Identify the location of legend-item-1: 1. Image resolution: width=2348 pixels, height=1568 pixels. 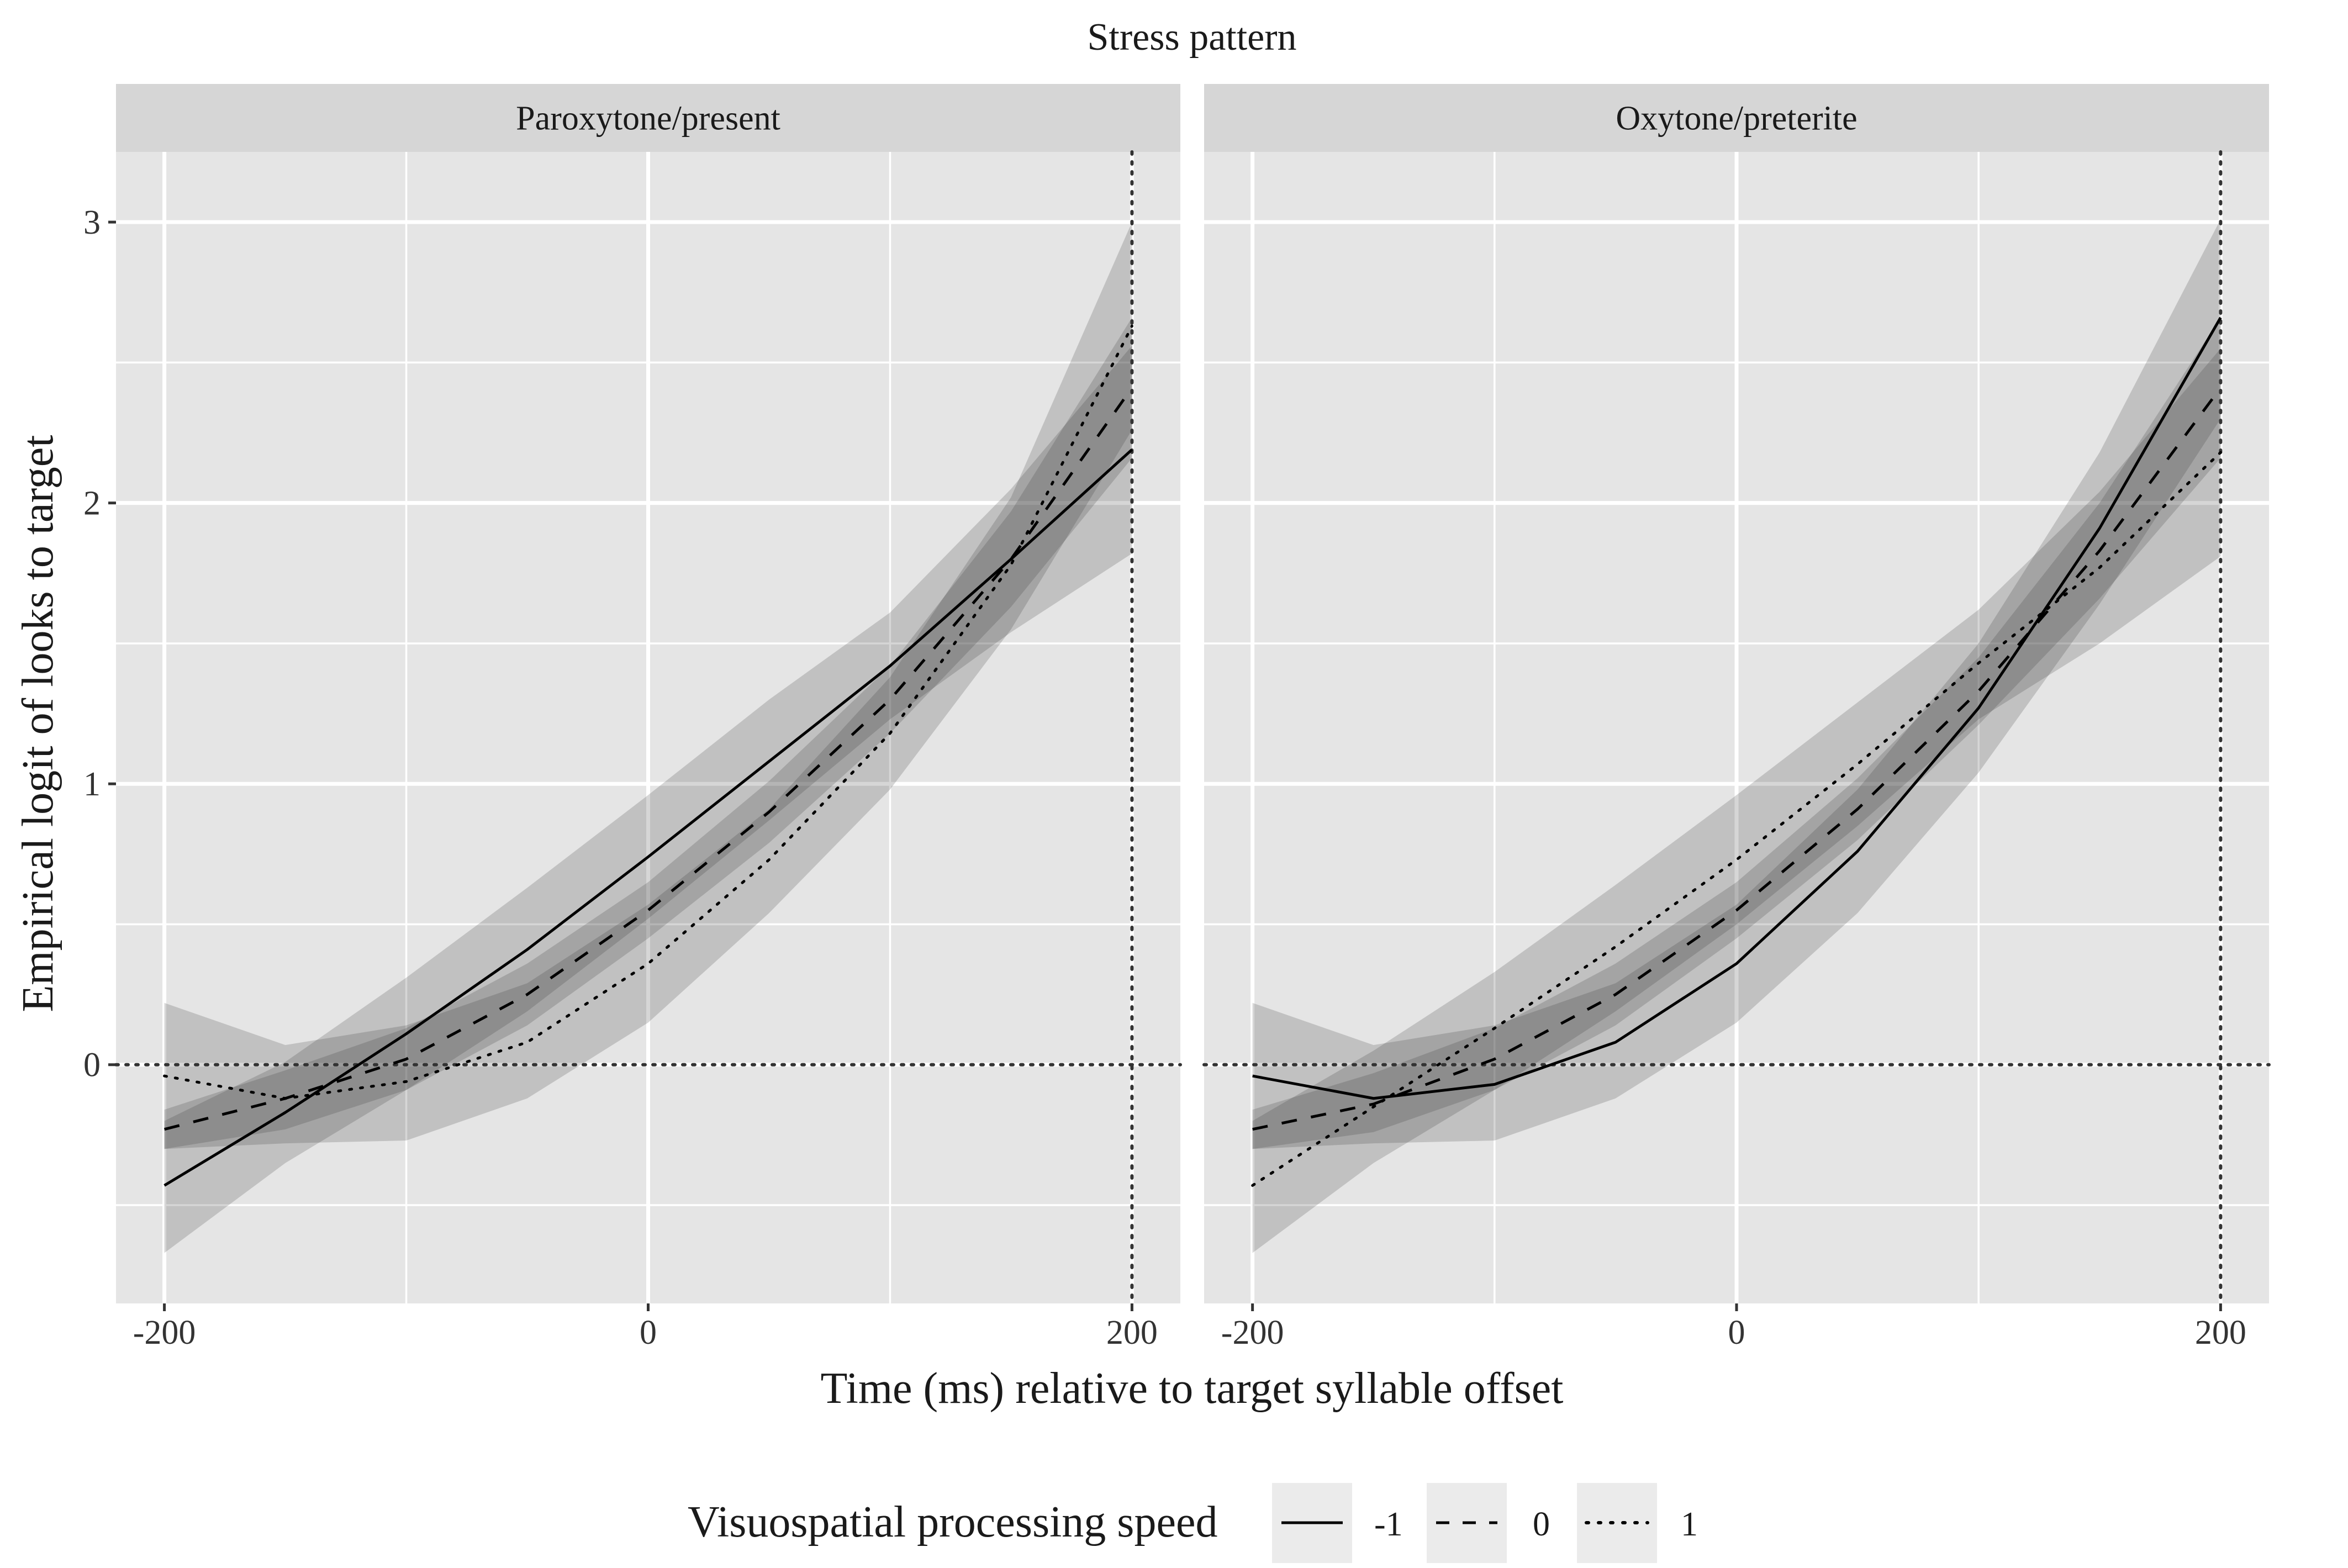
(1637, 1523).